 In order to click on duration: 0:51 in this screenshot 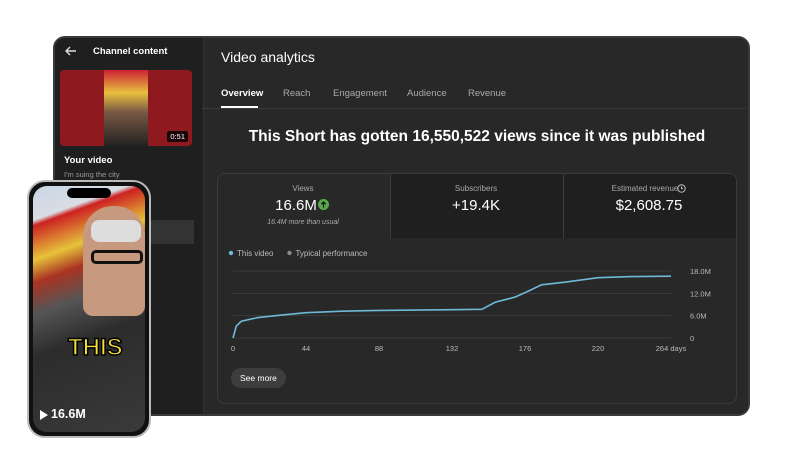, I will do `click(177, 136)`.